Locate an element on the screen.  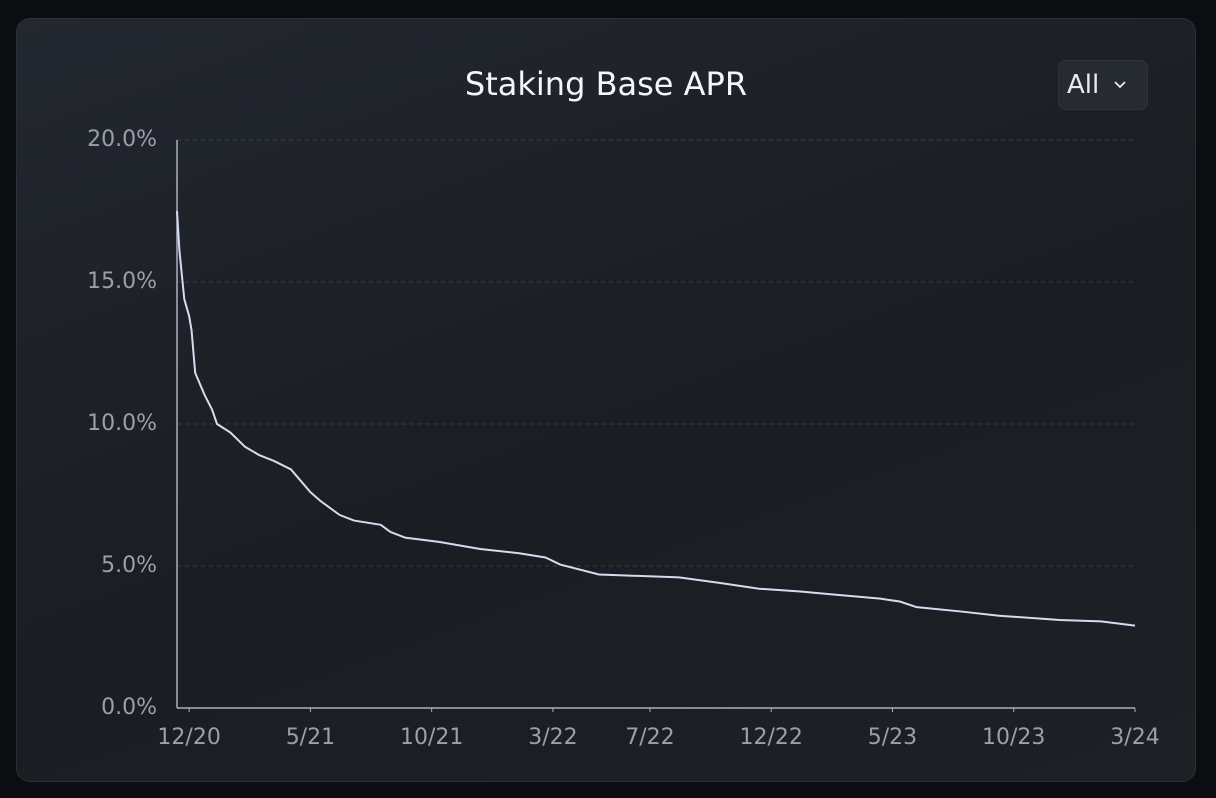
x-tick-label: 12/22 is located at coordinates (770, 737).